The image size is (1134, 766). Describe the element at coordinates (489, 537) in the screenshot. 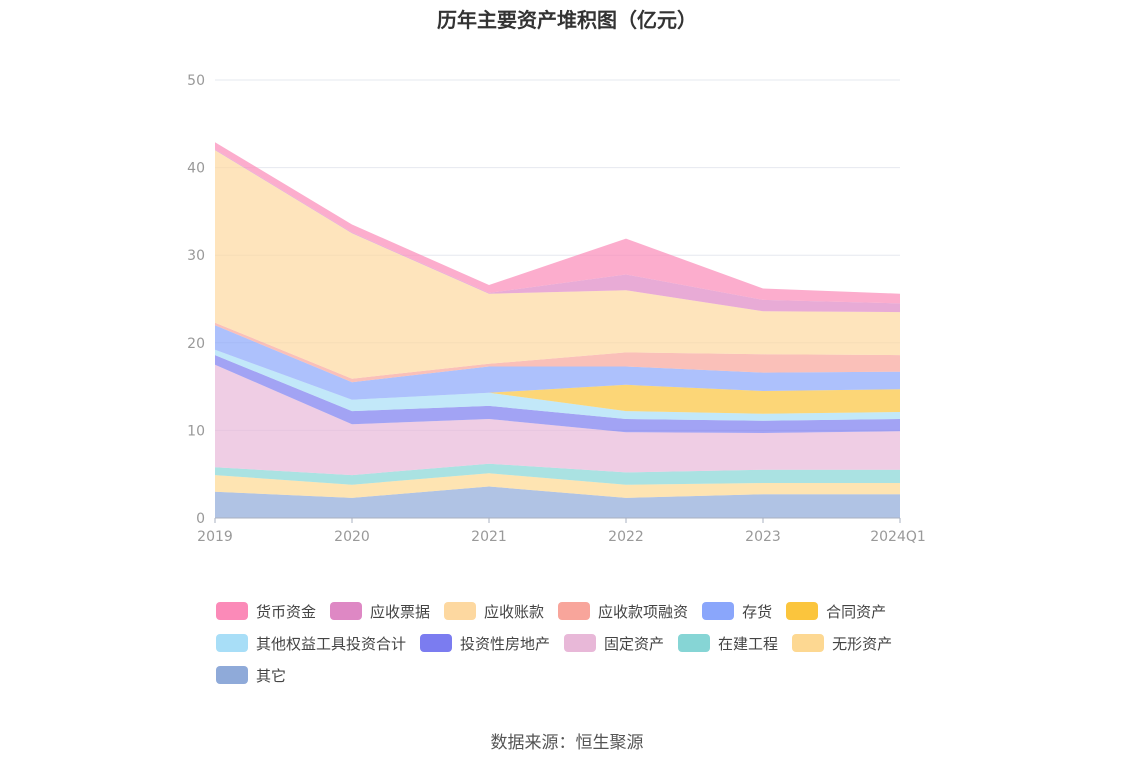

I see `x-tick-label: 2021` at that location.